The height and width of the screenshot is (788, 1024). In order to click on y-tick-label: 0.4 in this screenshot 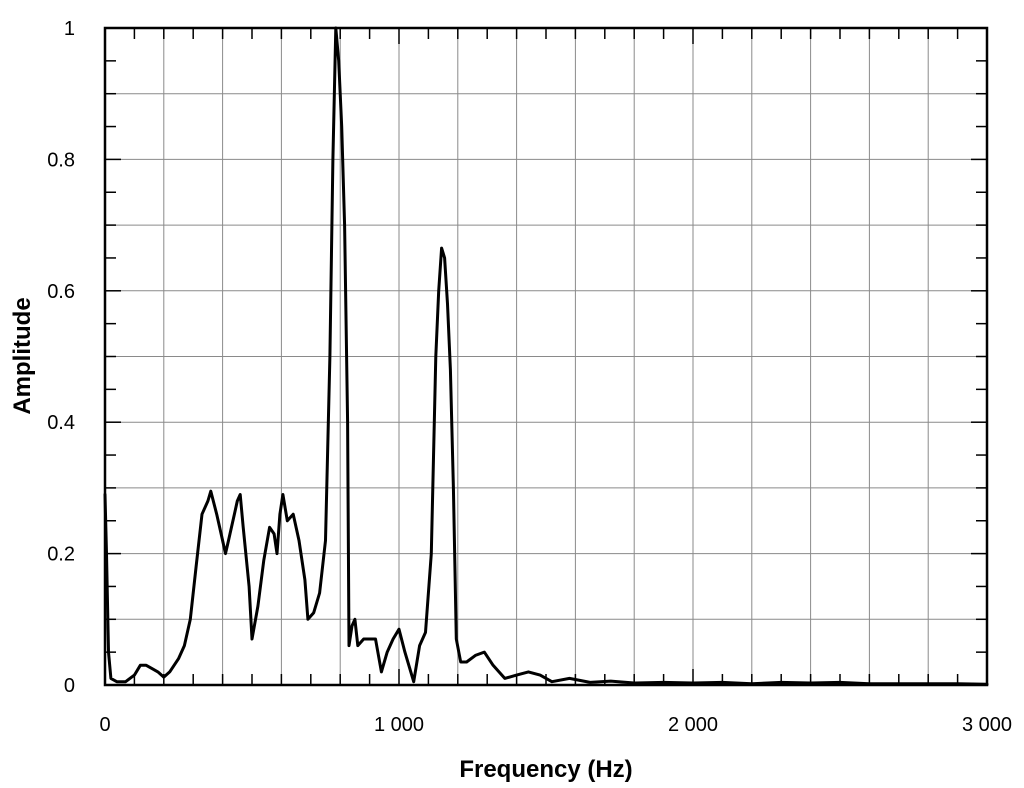, I will do `click(61, 423)`.